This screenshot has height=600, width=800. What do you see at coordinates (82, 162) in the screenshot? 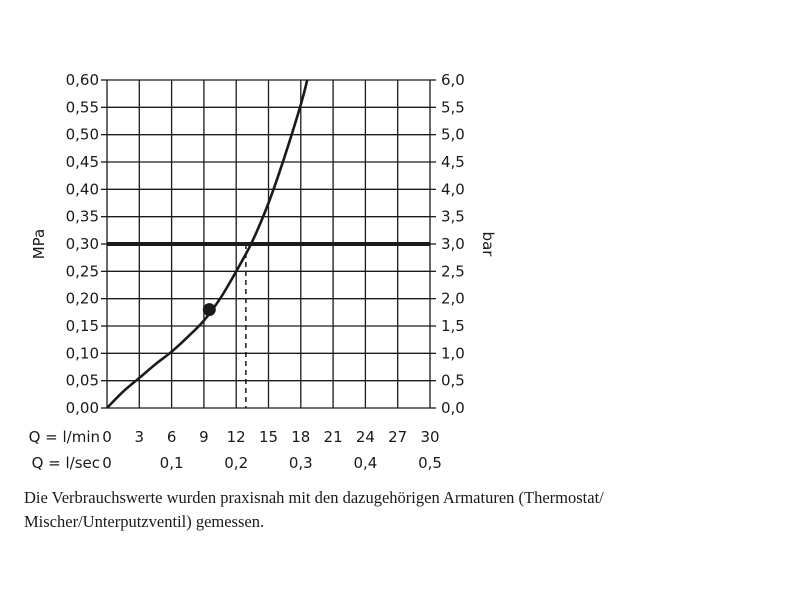
I see `y-left-tick-label: 0,45` at bounding box center [82, 162].